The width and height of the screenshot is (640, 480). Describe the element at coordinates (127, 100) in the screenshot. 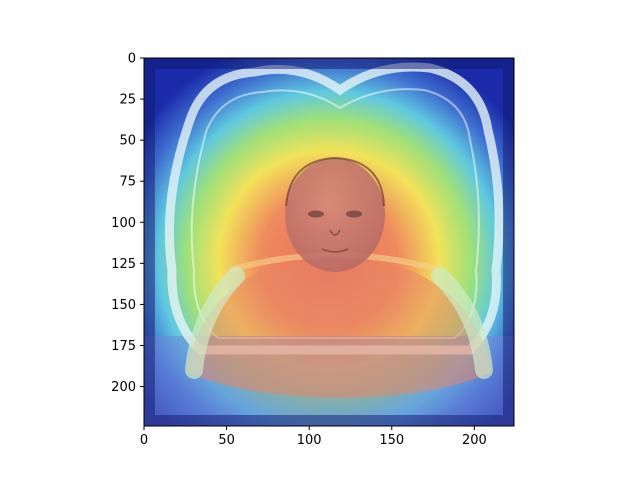

I see `y-tick-label: 25` at that location.